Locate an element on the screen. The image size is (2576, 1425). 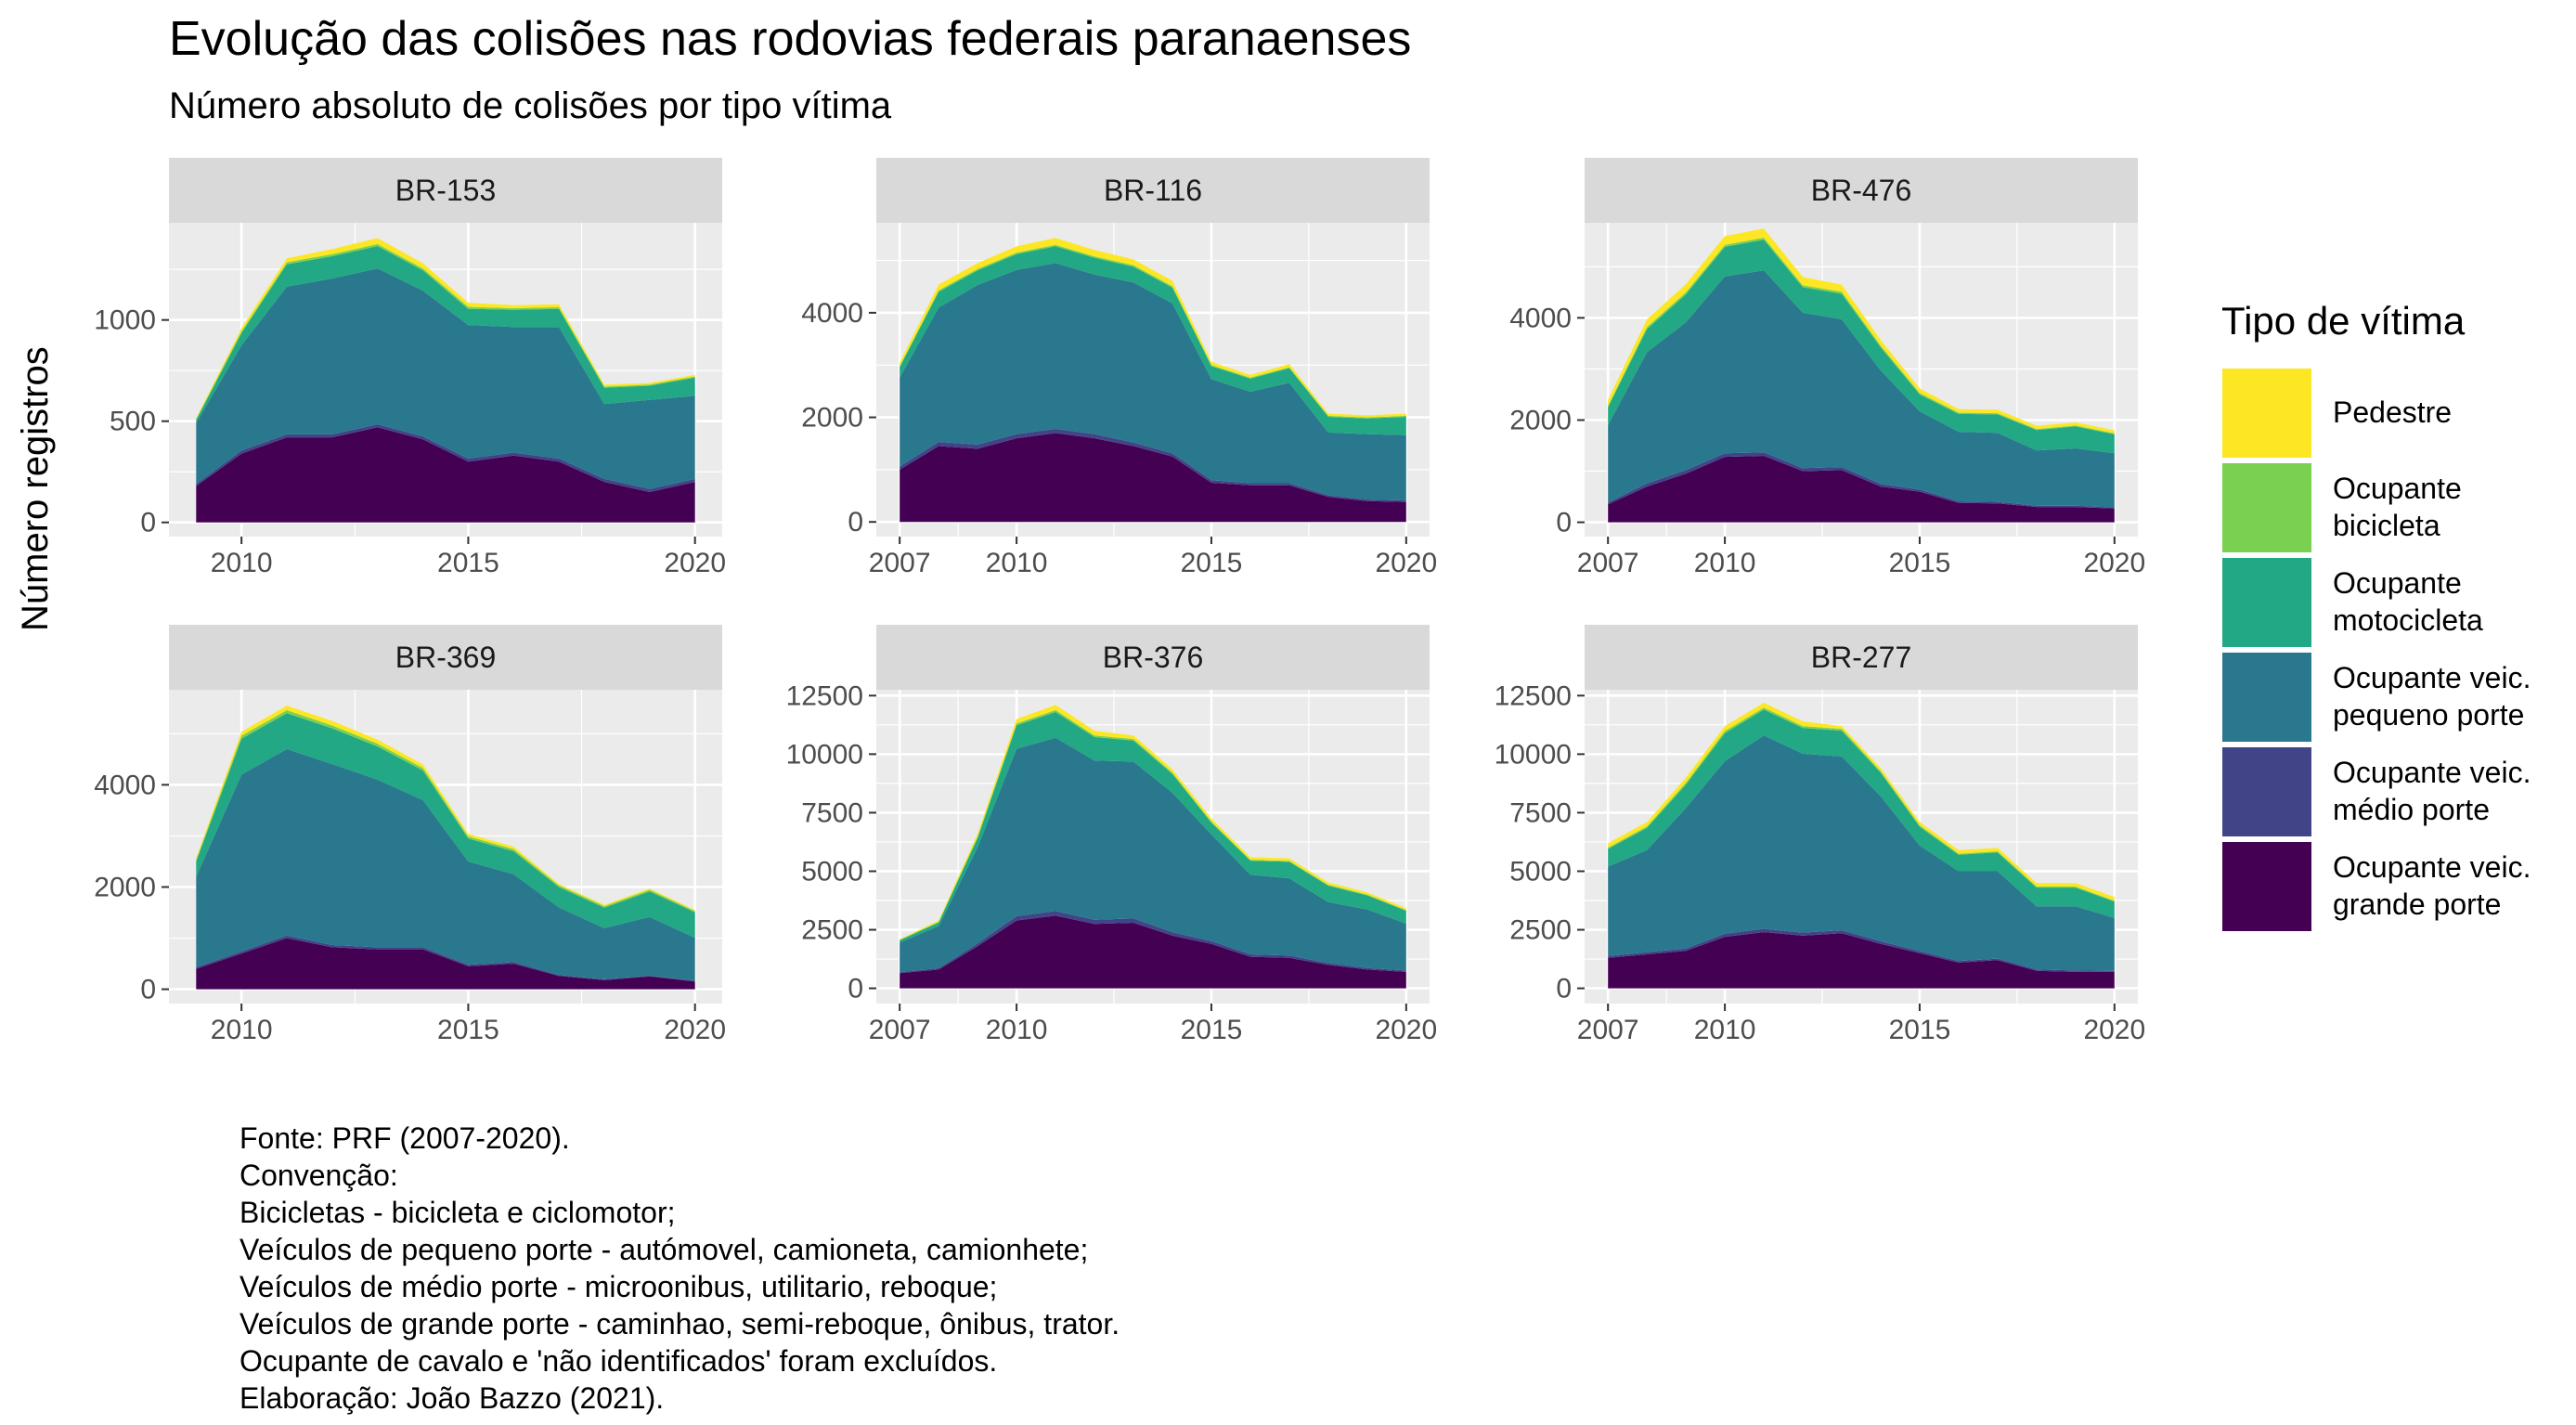
caption-line: Bicicletas - bicicleta e ciclomotor; is located at coordinates (457, 1212).